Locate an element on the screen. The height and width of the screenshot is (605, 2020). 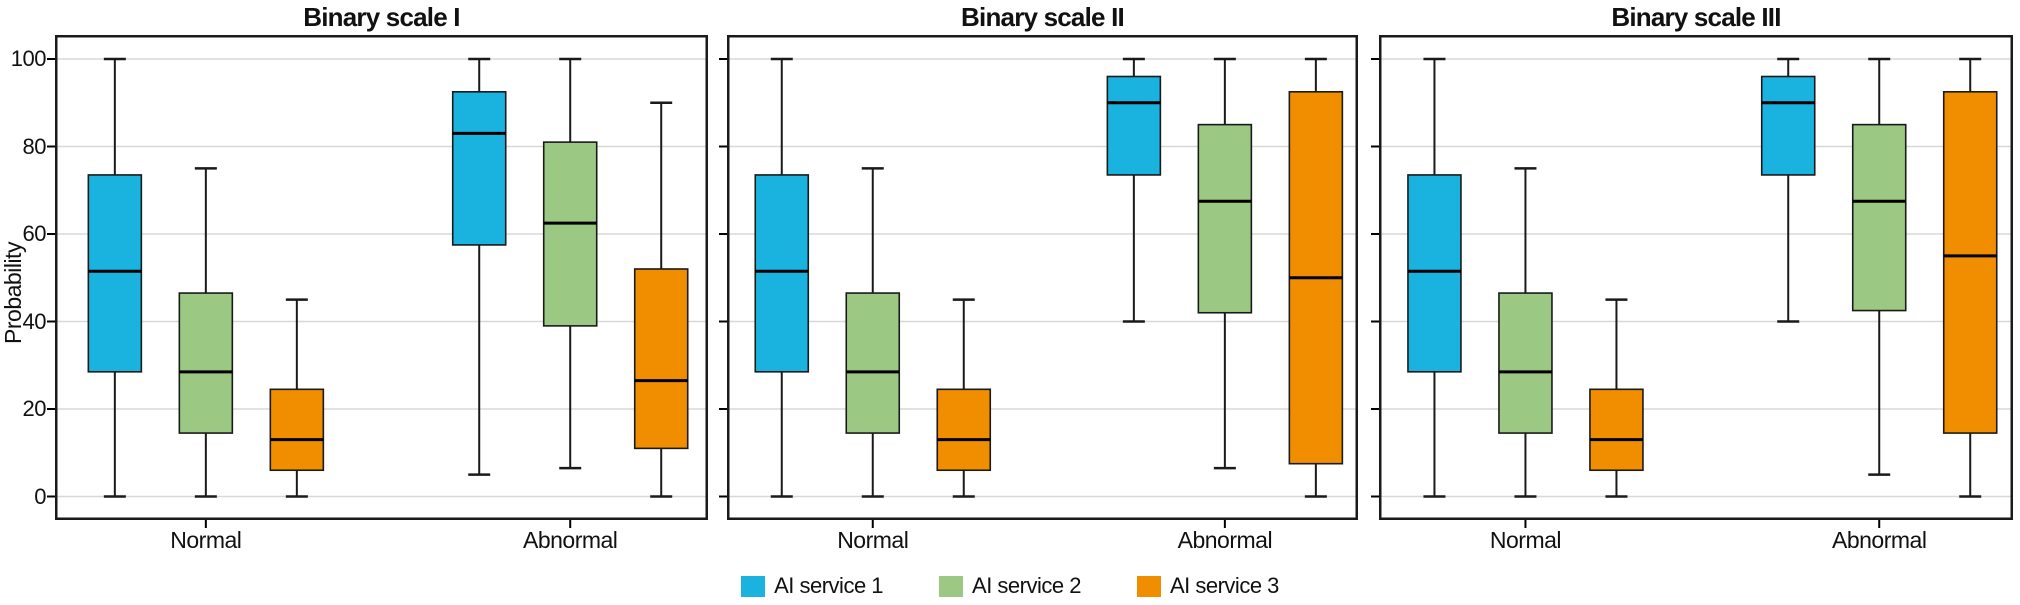
legend: AI service 1 AI service 2 AI service 3 is located at coordinates (1010, 586).